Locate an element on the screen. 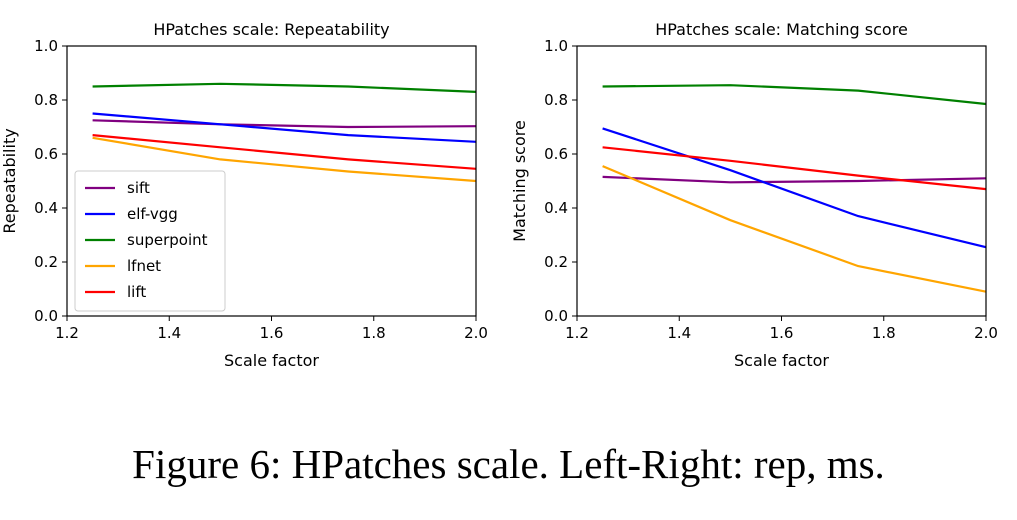  series-line-superpoint is located at coordinates (284, 87).